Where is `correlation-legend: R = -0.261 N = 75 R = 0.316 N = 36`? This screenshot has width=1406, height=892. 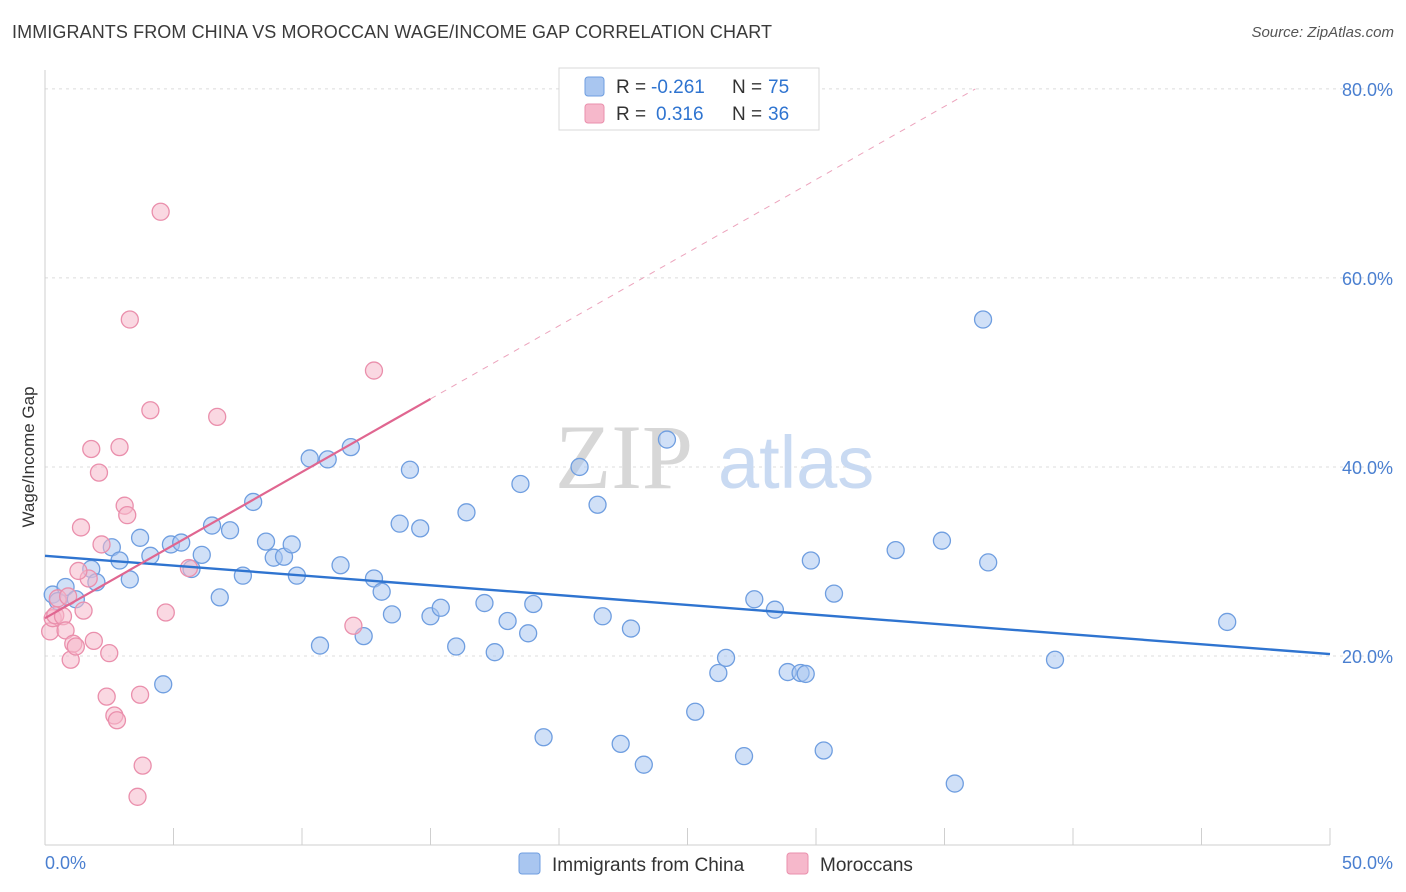 correlation-legend: R = -0.261 N = 75 R = 0.316 N = 36 is located at coordinates (689, 99).